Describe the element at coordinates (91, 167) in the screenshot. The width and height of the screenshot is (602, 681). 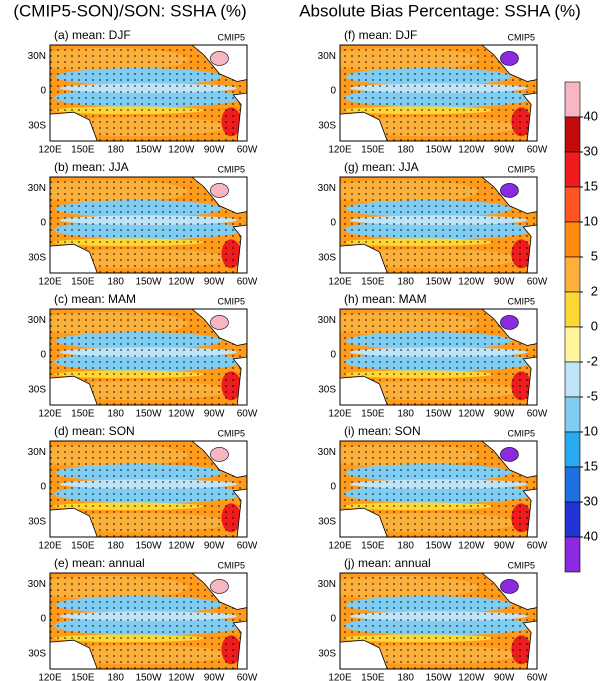
I see `panel-label: (b) mean: JJA` at that location.